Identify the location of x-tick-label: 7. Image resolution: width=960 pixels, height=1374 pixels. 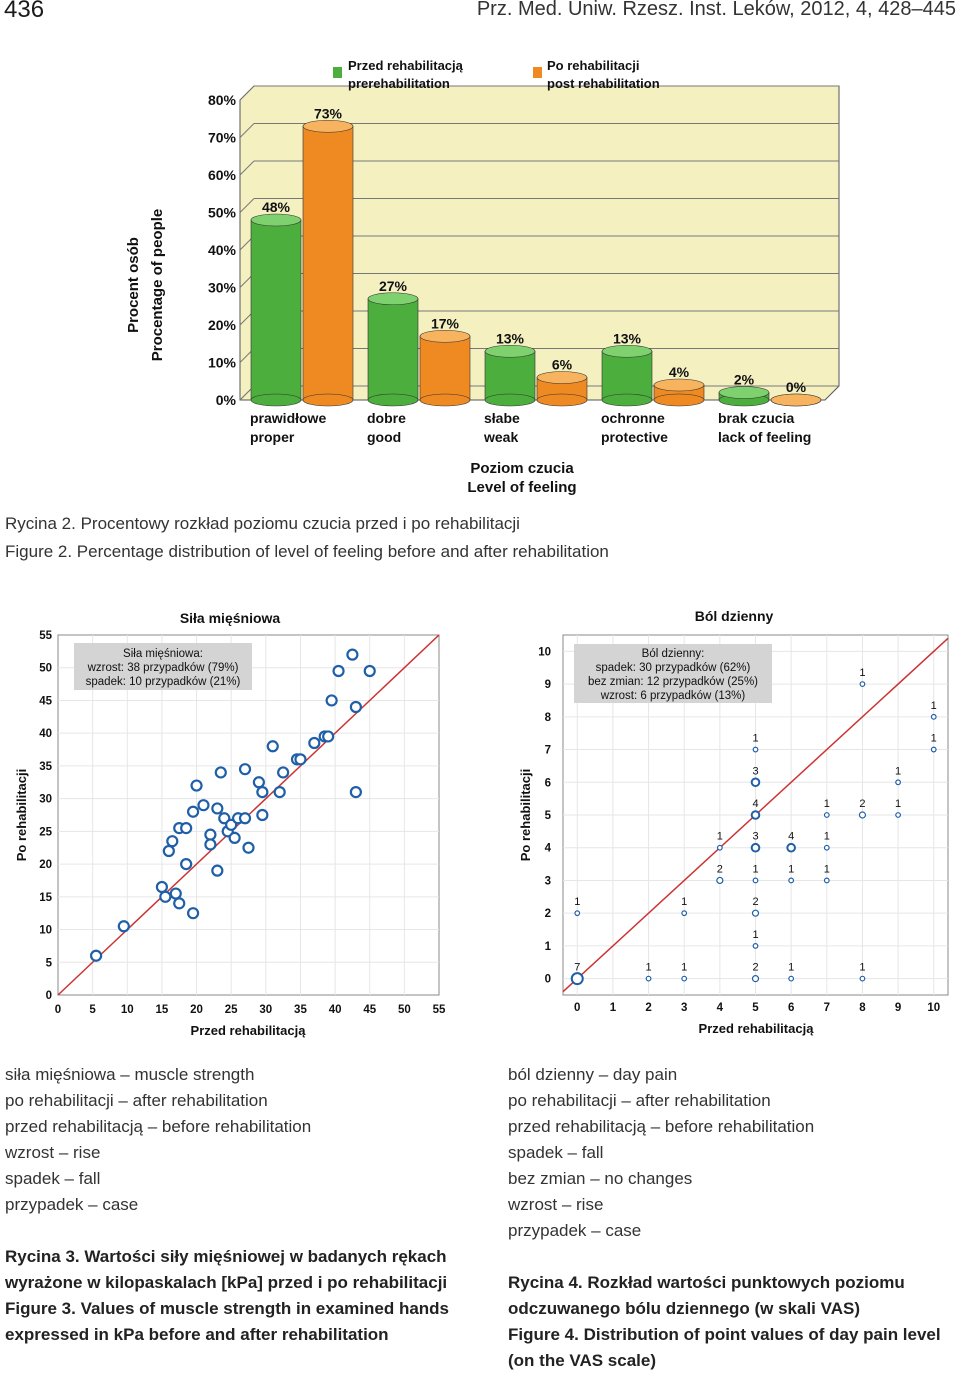
(827, 1008).